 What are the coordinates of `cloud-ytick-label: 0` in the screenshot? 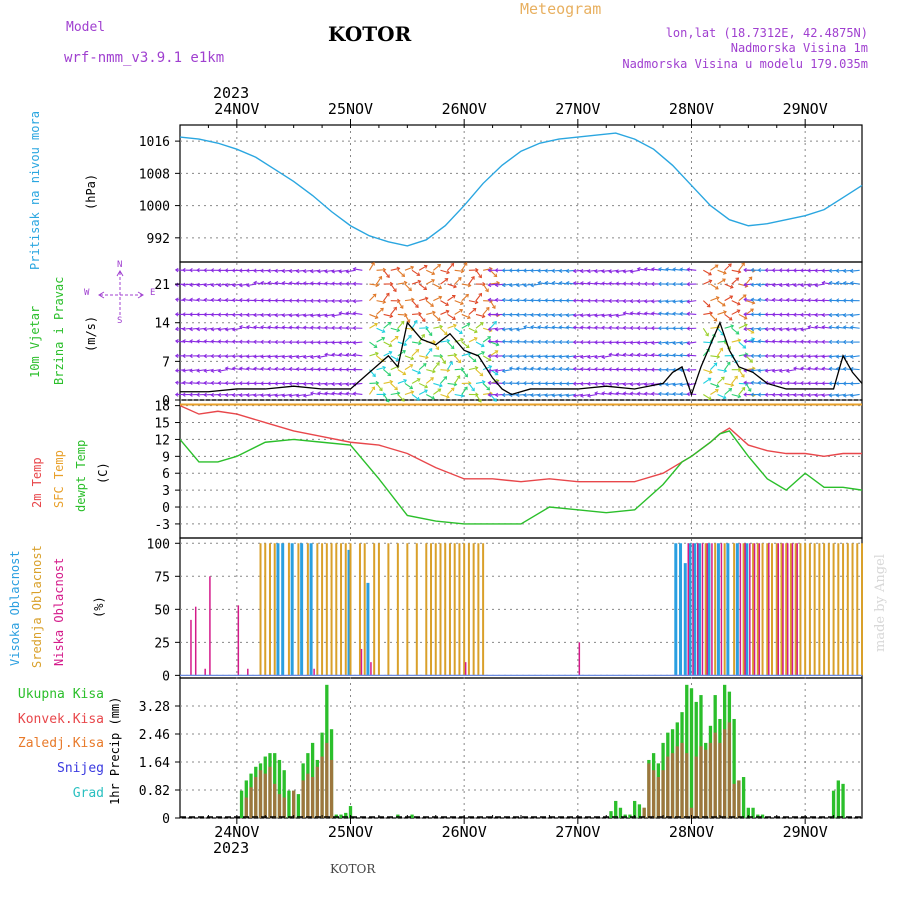 It's located at (166, 676).